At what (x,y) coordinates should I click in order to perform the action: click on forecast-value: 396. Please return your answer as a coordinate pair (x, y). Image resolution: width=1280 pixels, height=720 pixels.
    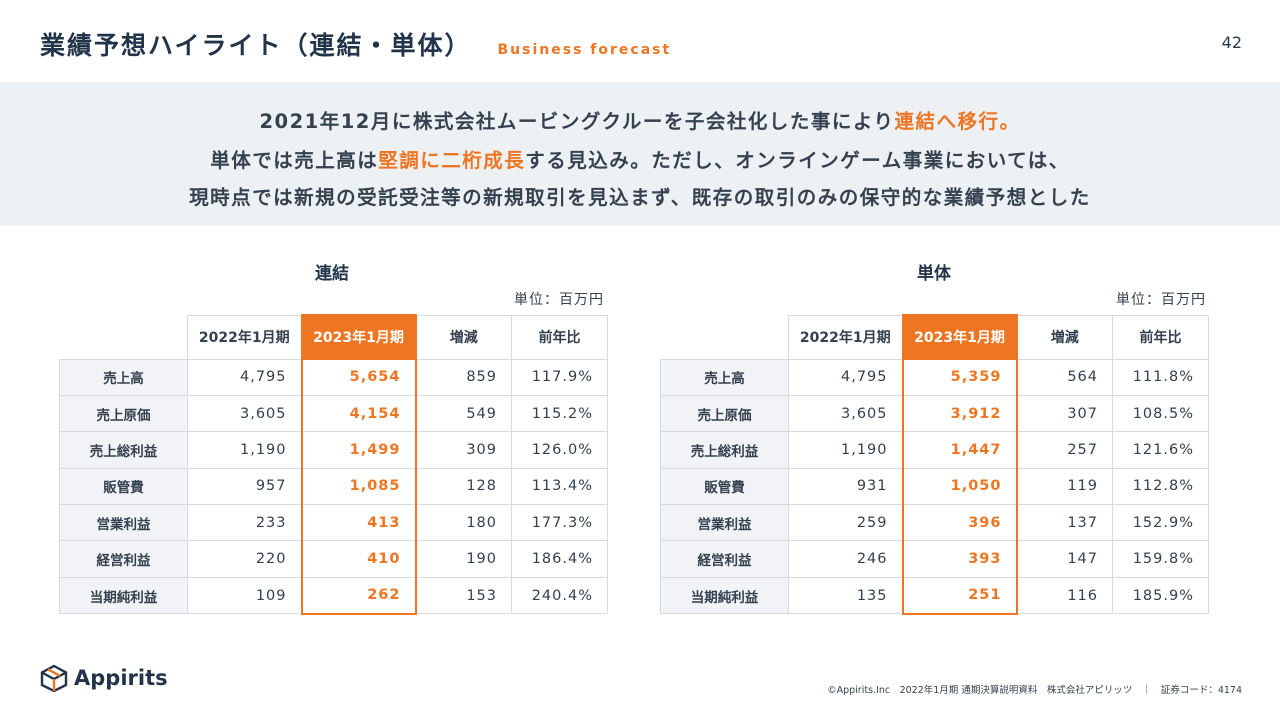
    Looking at the image, I should click on (959, 523).